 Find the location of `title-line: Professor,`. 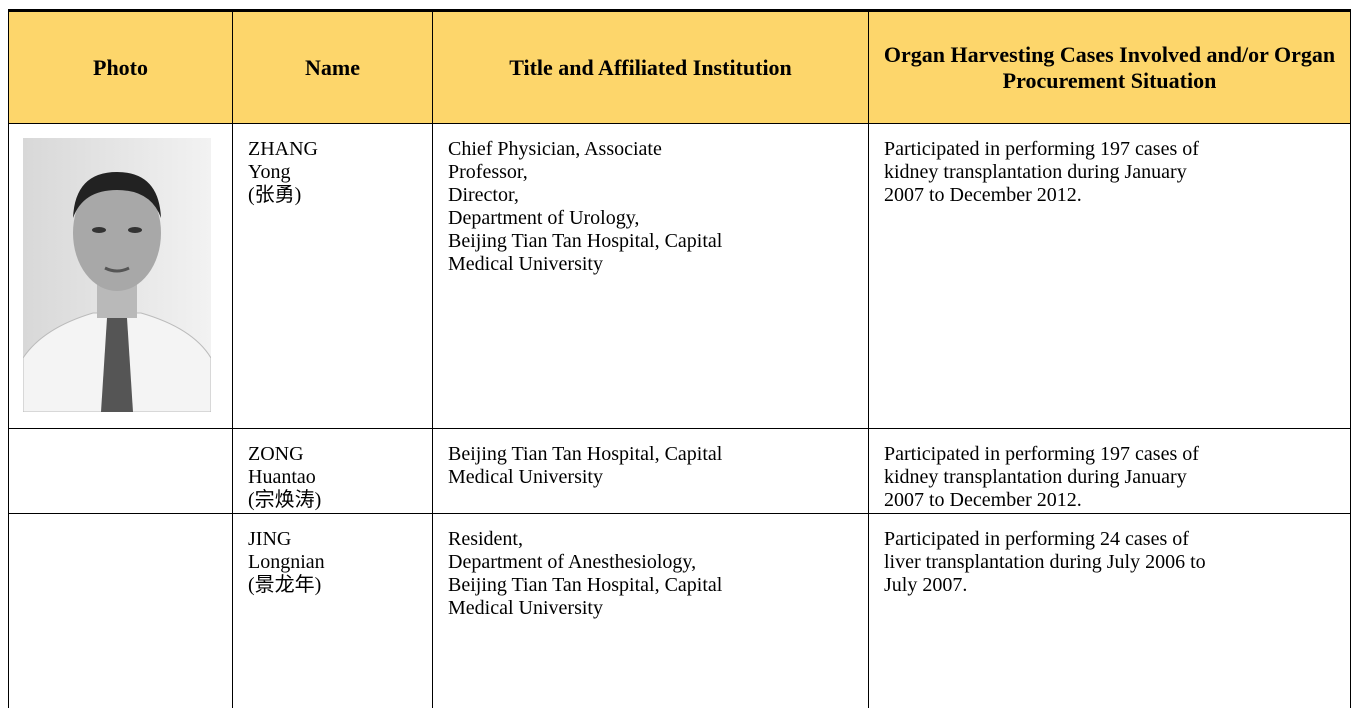

title-line: Professor, is located at coordinates (651, 172).